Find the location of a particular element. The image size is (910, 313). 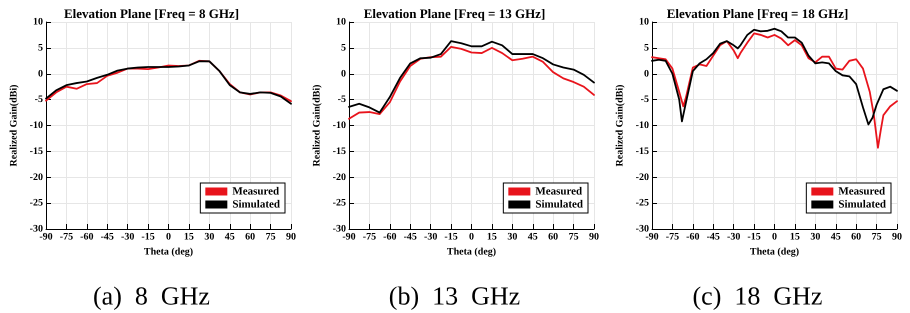

text: (c) 18 GHz is located at coordinates (757, 296).